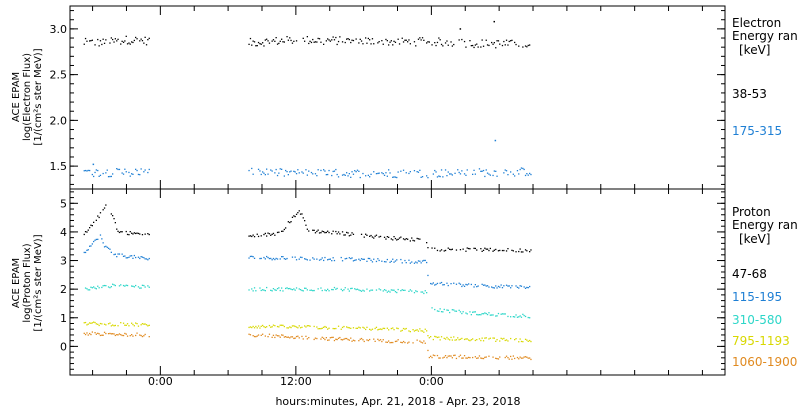  I want to click on y-tick-label: 1.5, so click(59, 166).